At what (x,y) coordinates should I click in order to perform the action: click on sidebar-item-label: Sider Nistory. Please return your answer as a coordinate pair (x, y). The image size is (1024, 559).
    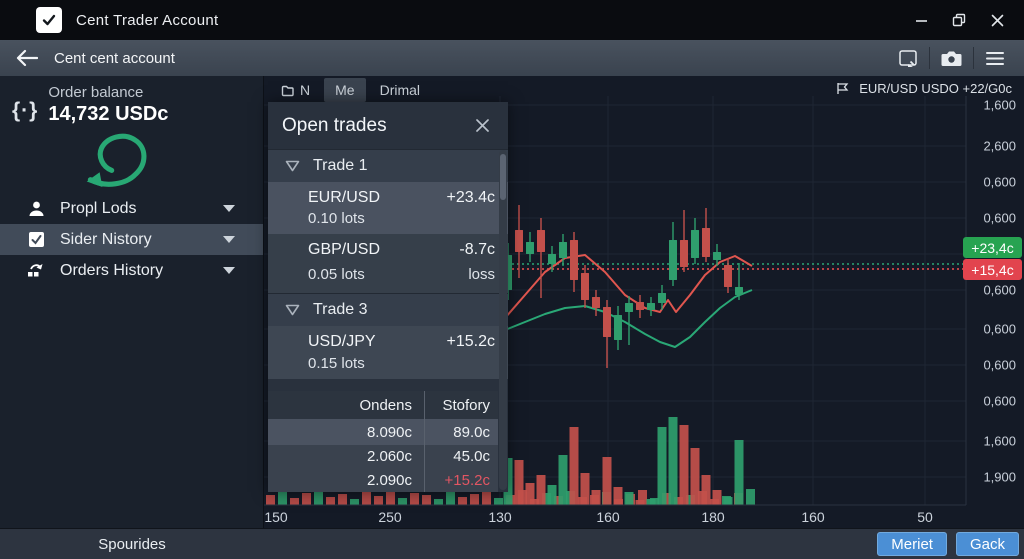
    Looking at the image, I should click on (106, 239).